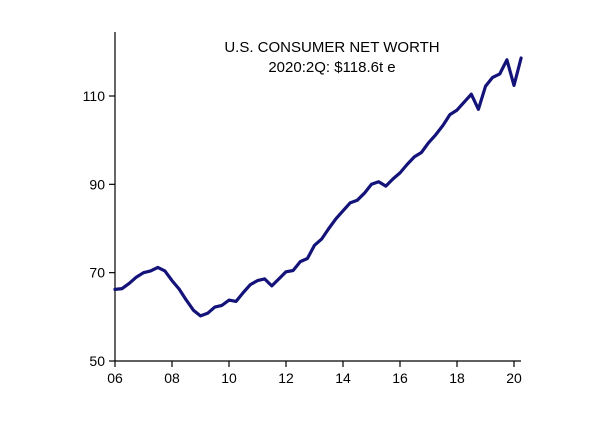 The height and width of the screenshot is (429, 597). What do you see at coordinates (97, 184) in the screenshot?
I see `y-tick-label: 90` at bounding box center [97, 184].